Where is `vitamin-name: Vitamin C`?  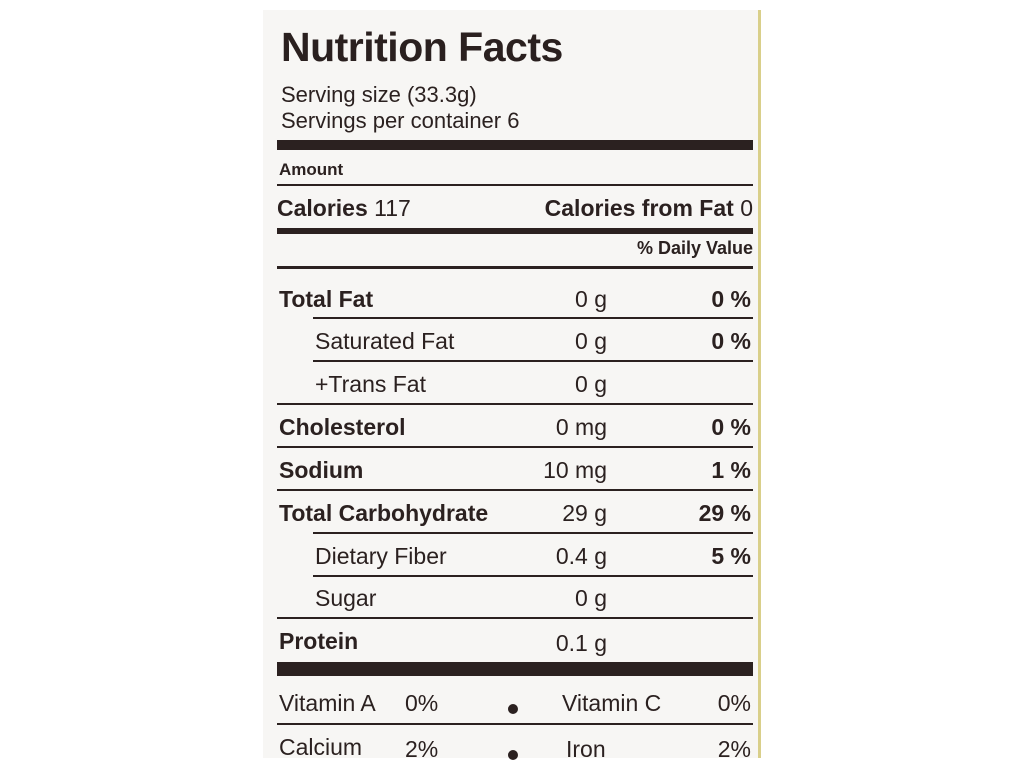
vitamin-name: Vitamin C is located at coordinates (612, 703).